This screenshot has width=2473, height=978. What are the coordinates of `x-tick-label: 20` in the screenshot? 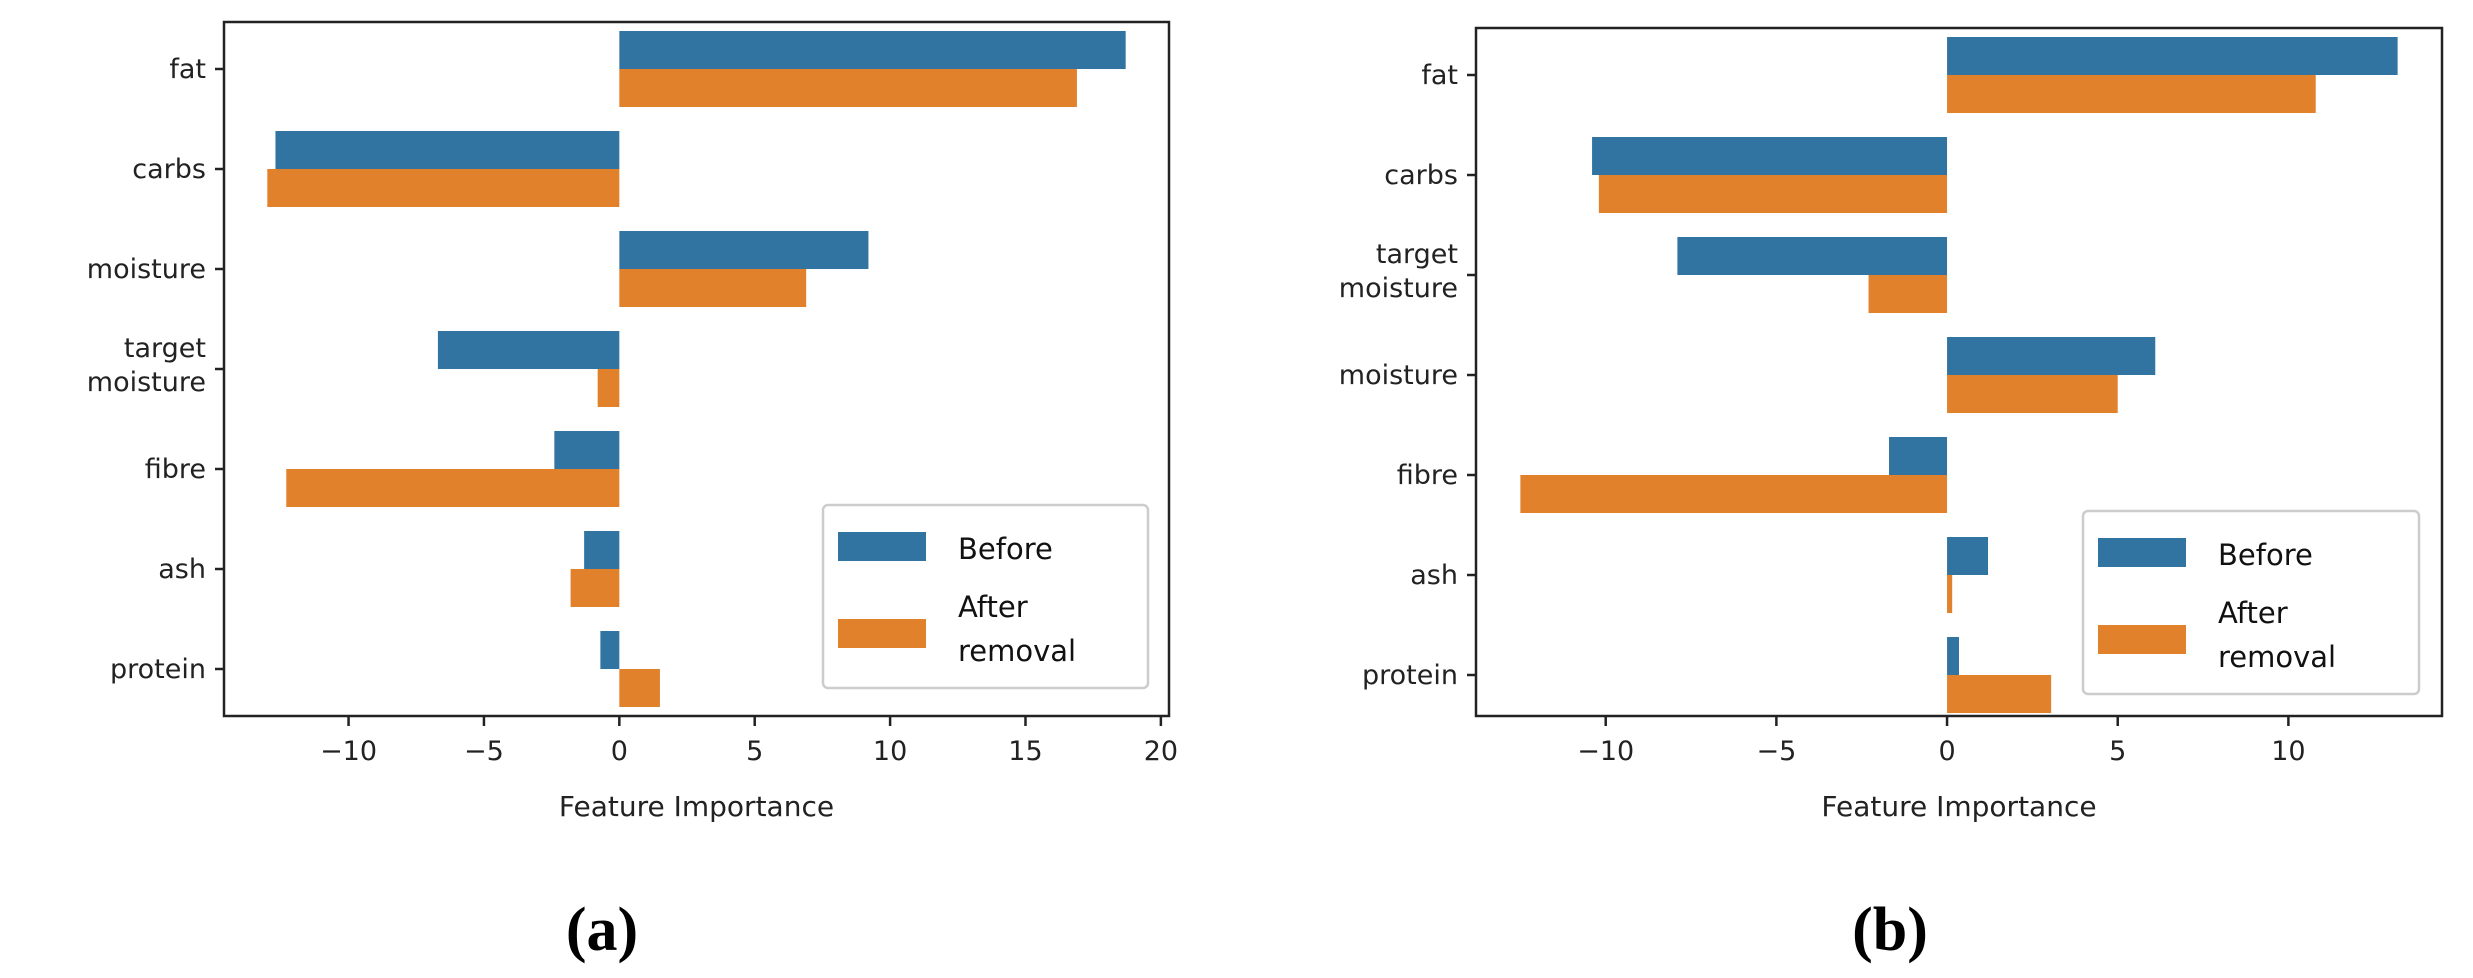 It's located at (1161, 751).